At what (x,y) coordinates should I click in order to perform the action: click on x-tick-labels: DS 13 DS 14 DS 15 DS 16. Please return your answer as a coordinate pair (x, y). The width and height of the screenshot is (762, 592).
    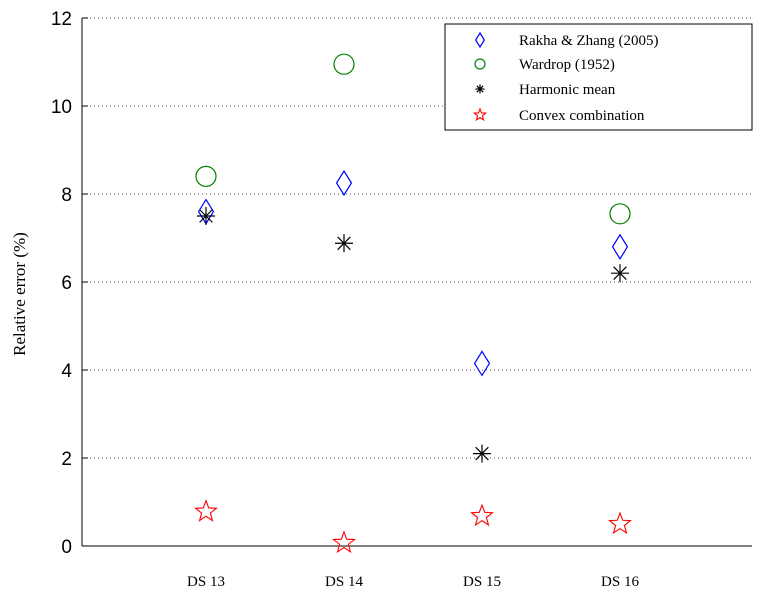
    Looking at the image, I should click on (413, 582).